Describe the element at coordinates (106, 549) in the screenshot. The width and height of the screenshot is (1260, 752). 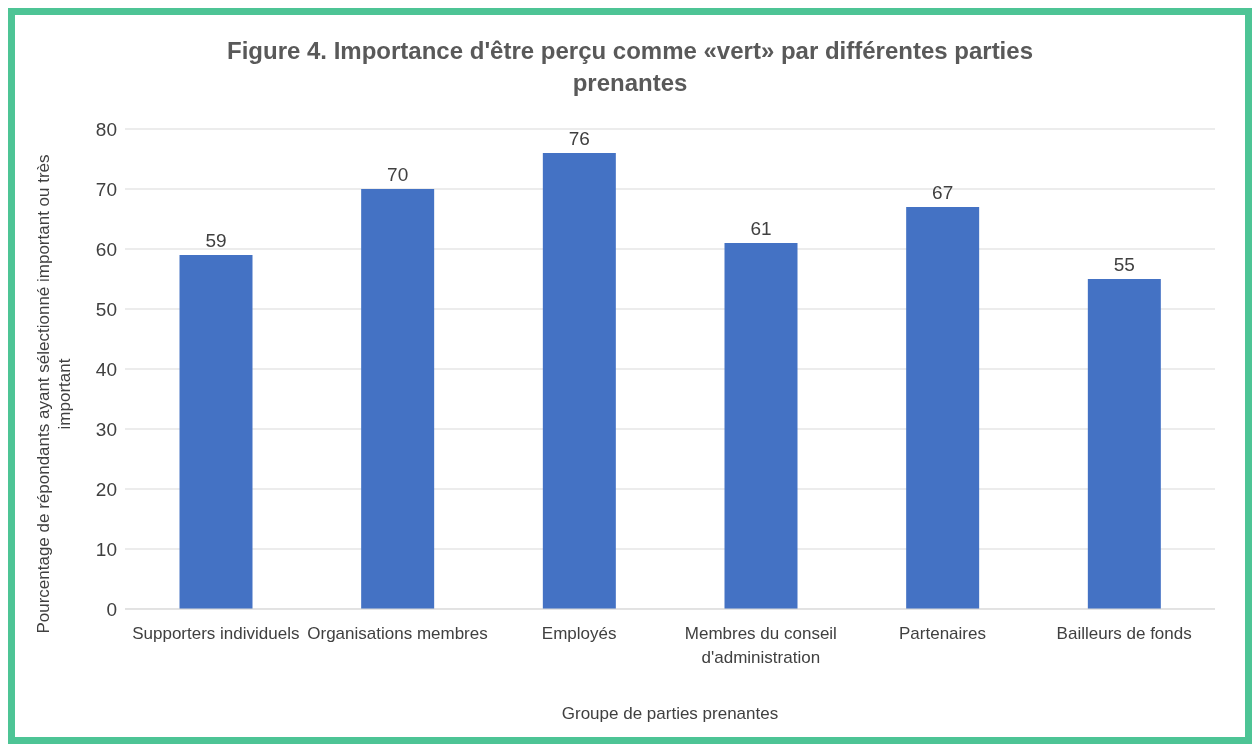
I see `y-tick-label: 10` at that location.